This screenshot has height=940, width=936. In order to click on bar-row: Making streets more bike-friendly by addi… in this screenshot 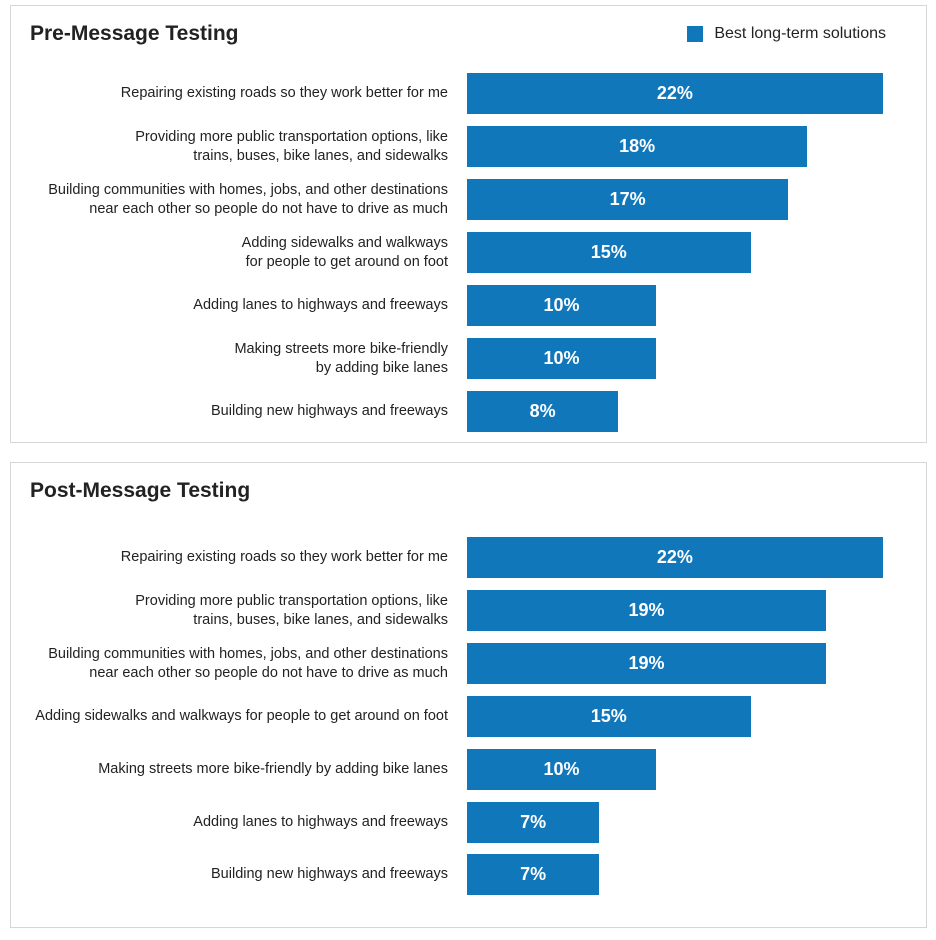, I will do `click(468, 358)`.